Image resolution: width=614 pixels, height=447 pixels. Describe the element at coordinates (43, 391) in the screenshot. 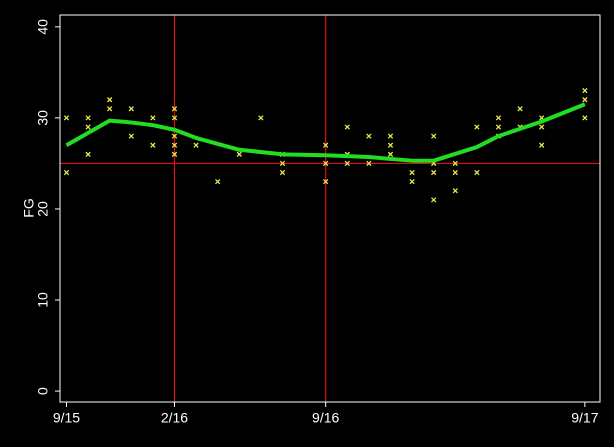

I see `y-tick-label: 0` at that location.